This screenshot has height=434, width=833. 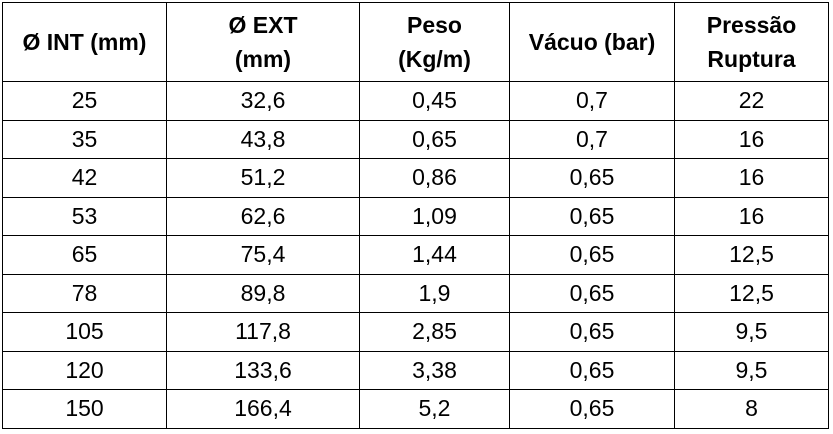 What do you see at coordinates (434, 178) in the screenshot?
I see `cell-weight: 0,86` at bounding box center [434, 178].